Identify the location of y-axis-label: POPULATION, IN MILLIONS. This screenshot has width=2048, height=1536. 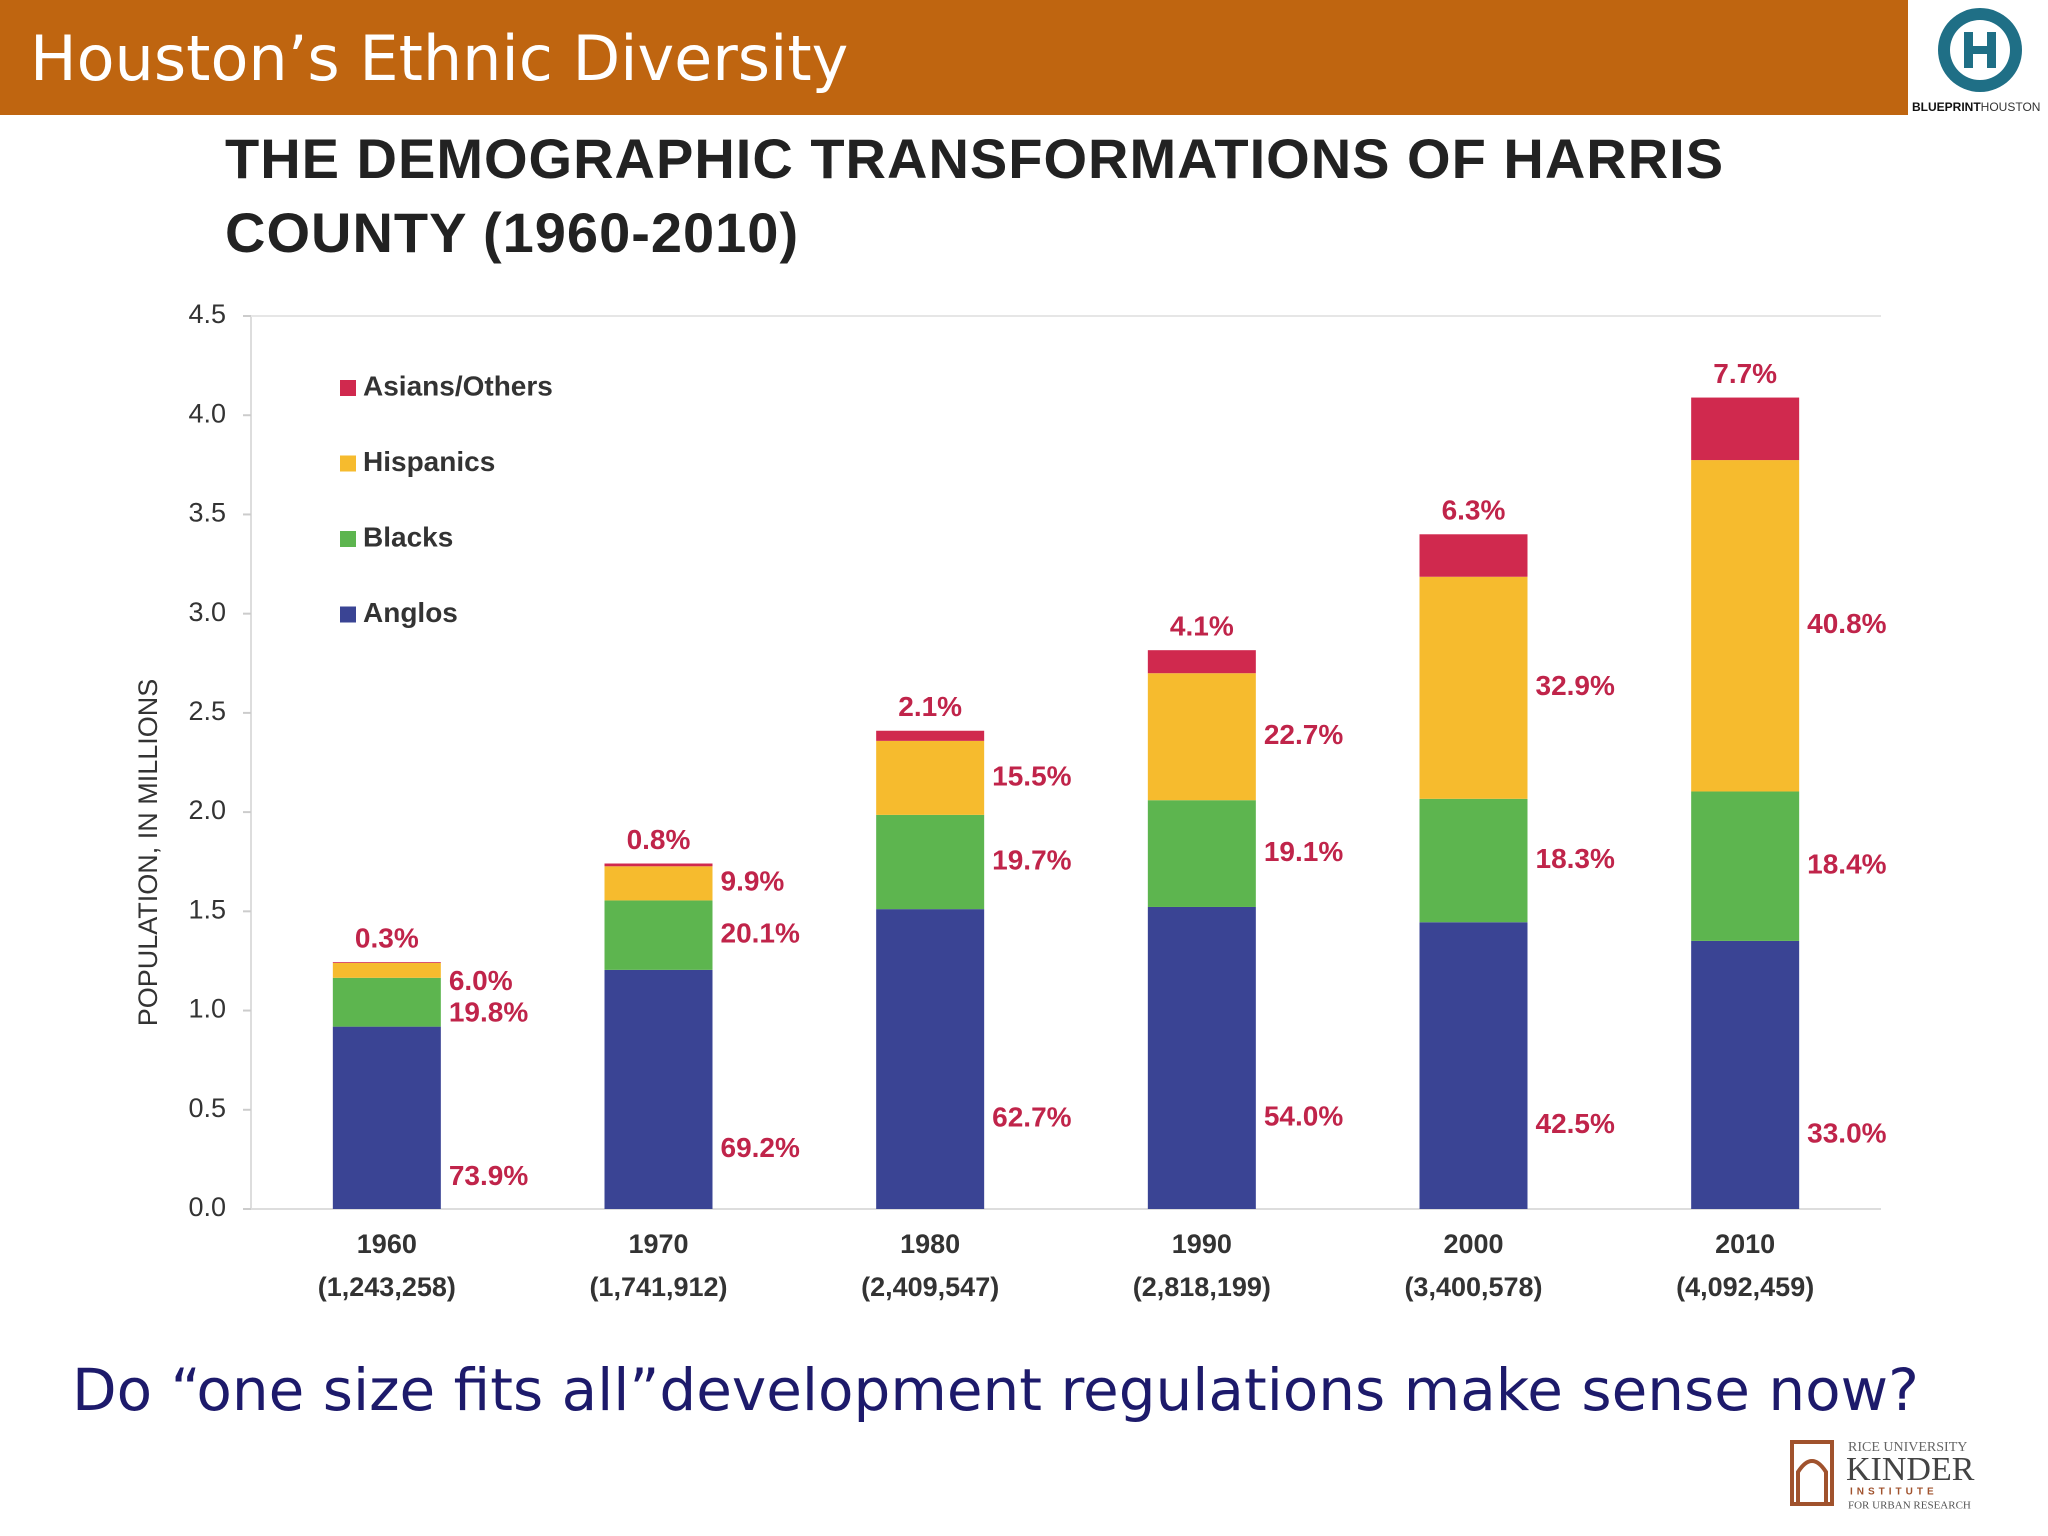
(148, 853).